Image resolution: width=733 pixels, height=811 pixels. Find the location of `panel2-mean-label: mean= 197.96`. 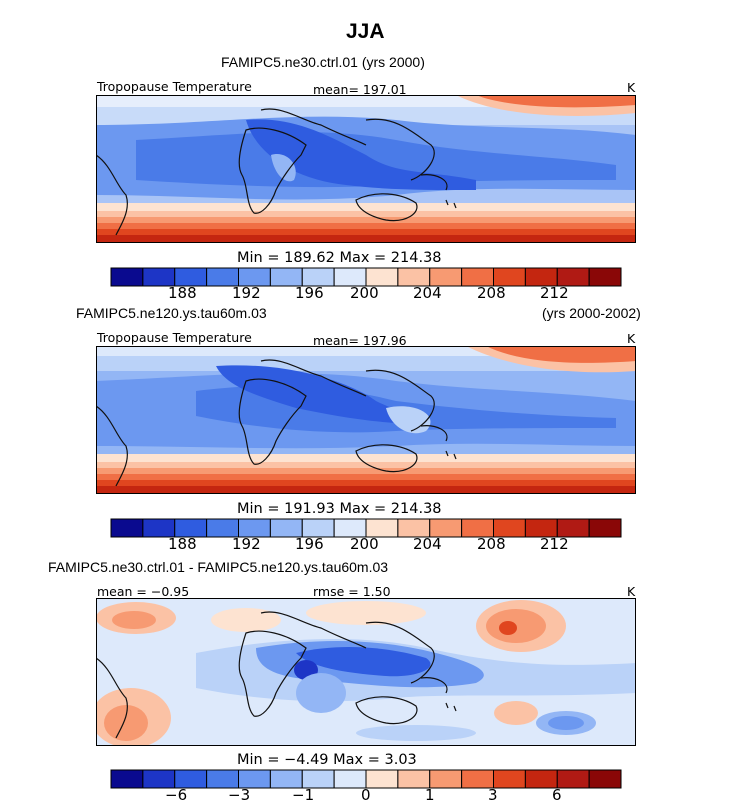

panel2-mean-label: mean= 197.96 is located at coordinates (360, 340).